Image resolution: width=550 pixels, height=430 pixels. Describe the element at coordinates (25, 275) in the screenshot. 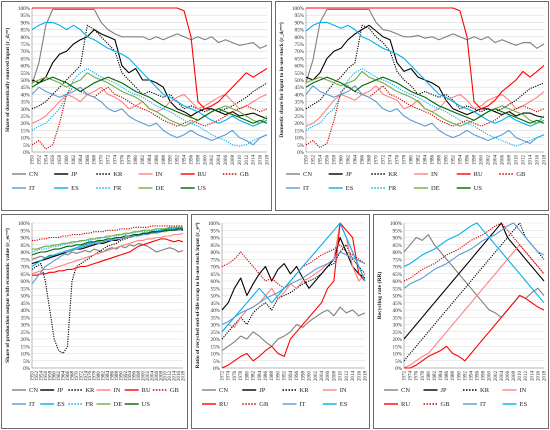

I see `y-tick-label: 65%` at that location.